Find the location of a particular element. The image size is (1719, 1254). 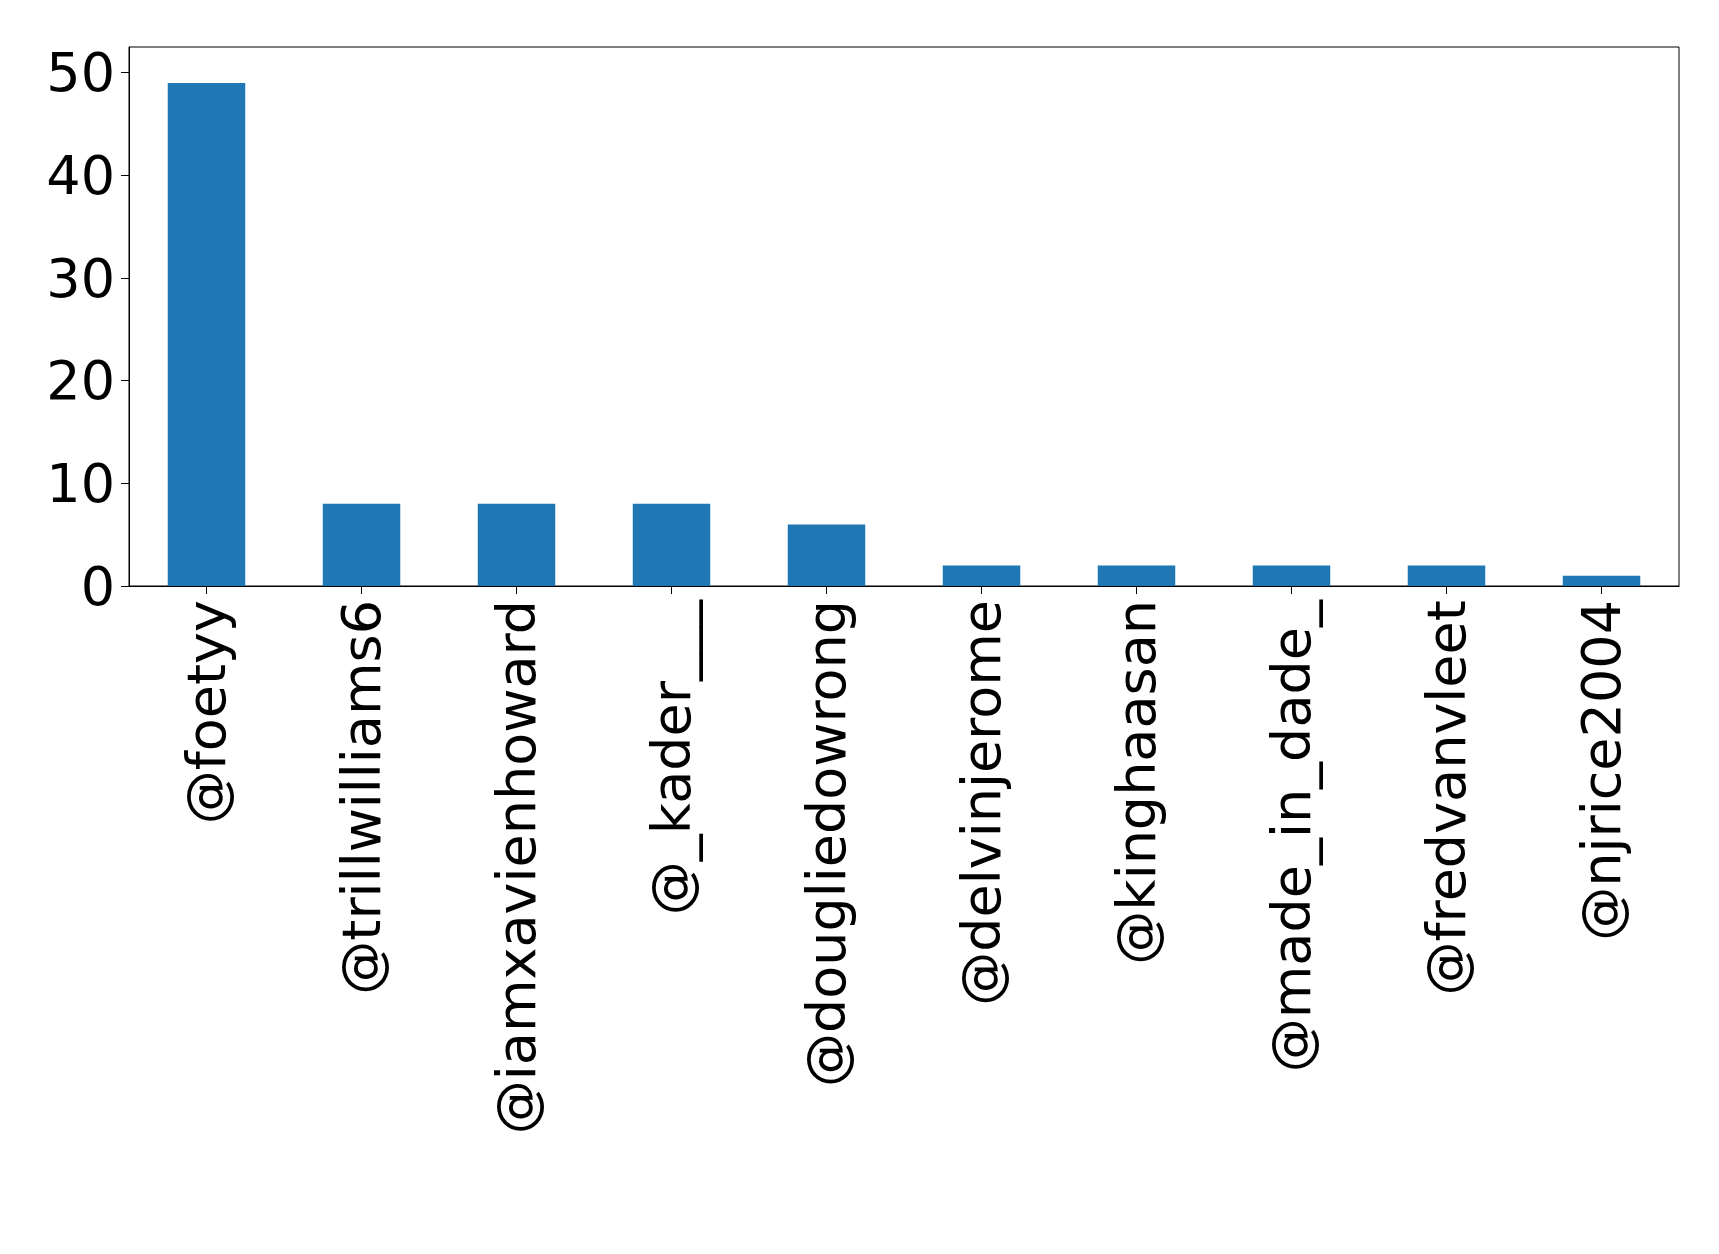

x-tick-label: @trillwilliams6 is located at coordinates (361, 797).